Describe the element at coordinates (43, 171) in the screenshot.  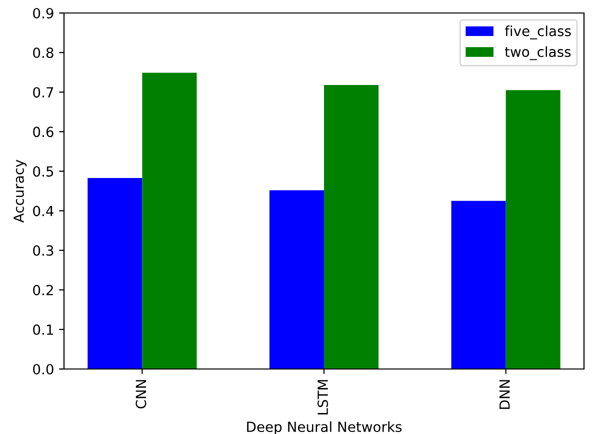
I see `y-tick-label: 0.5` at that location.